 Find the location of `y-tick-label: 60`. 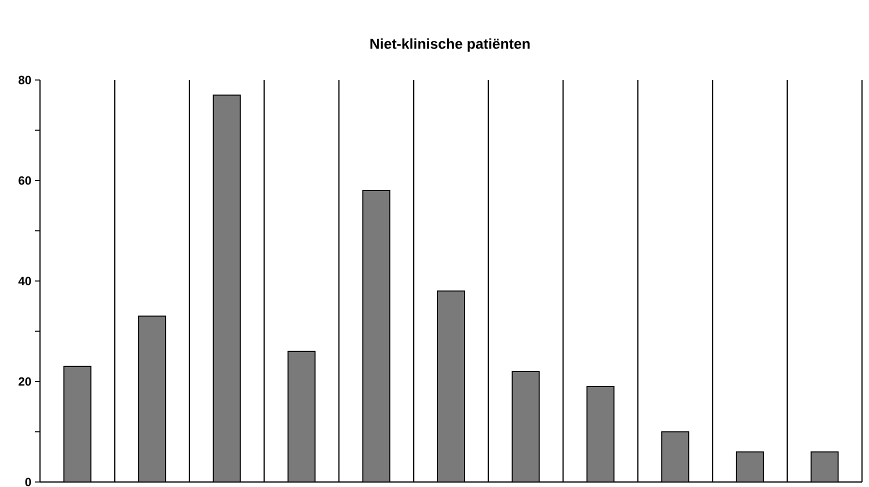

y-tick-label: 60 is located at coordinates (24, 180).